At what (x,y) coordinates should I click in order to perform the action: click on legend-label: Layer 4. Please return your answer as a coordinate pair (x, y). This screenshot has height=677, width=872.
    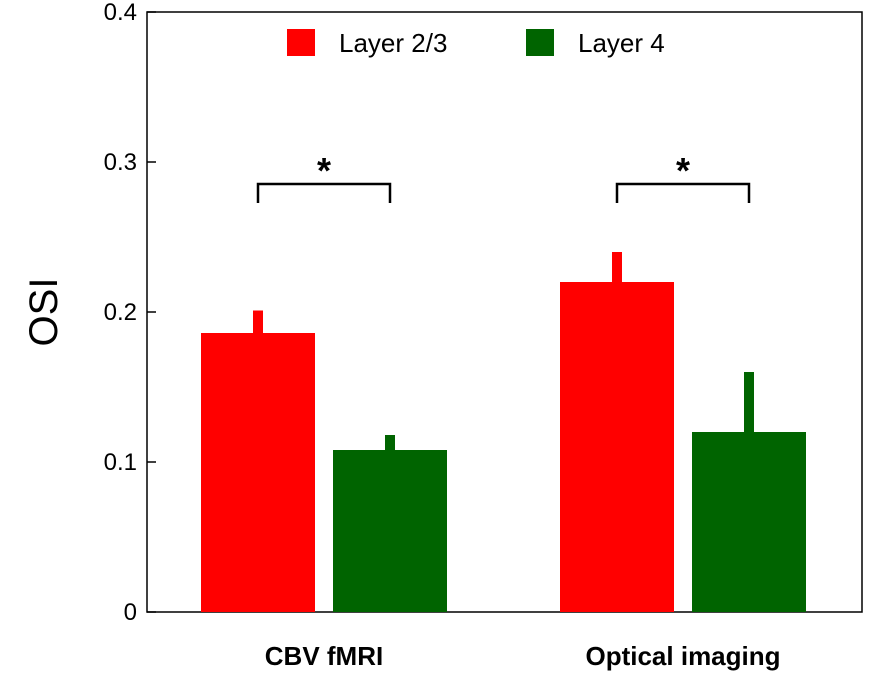
    Looking at the image, I should click on (621, 43).